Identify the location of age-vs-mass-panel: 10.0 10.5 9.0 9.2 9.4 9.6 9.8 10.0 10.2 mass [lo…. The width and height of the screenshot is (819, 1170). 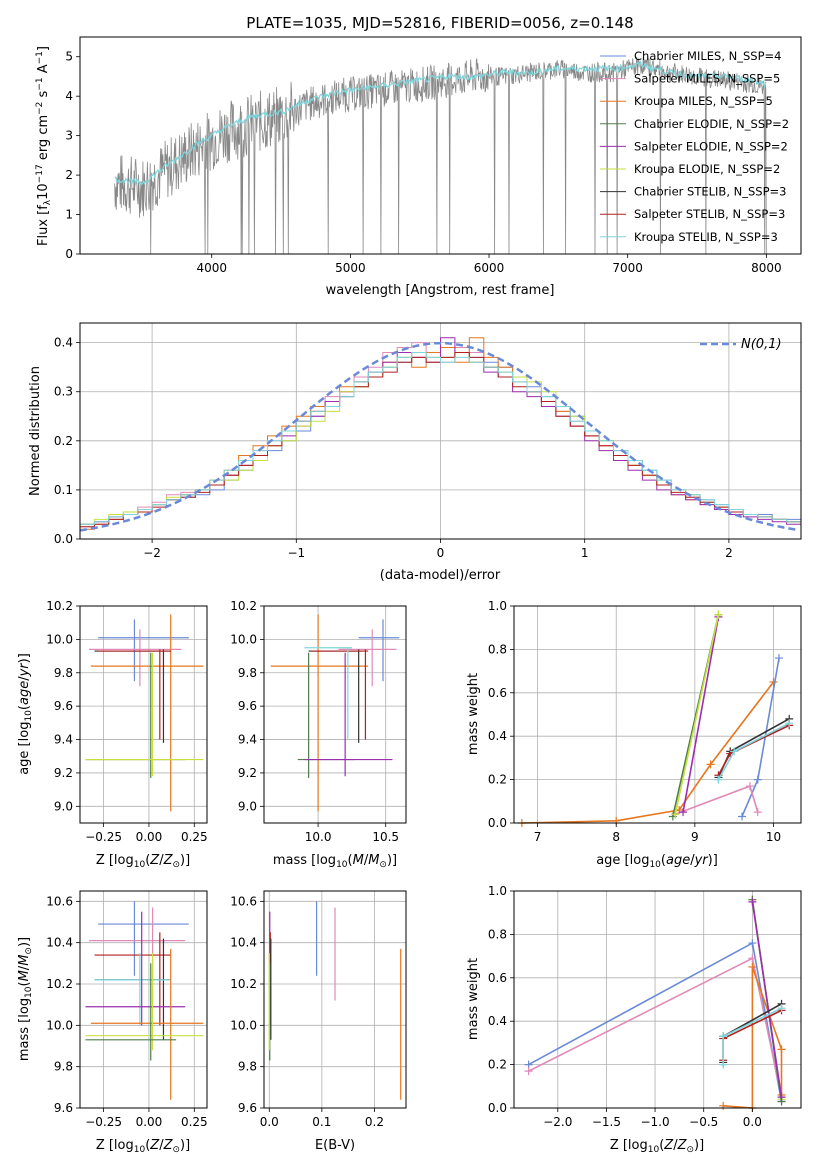
(318, 734).